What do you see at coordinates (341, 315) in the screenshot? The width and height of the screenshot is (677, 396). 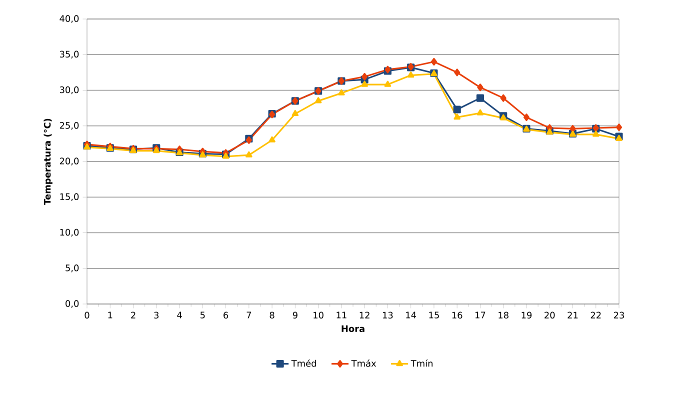 I see `x-tick-label: 11` at bounding box center [341, 315].